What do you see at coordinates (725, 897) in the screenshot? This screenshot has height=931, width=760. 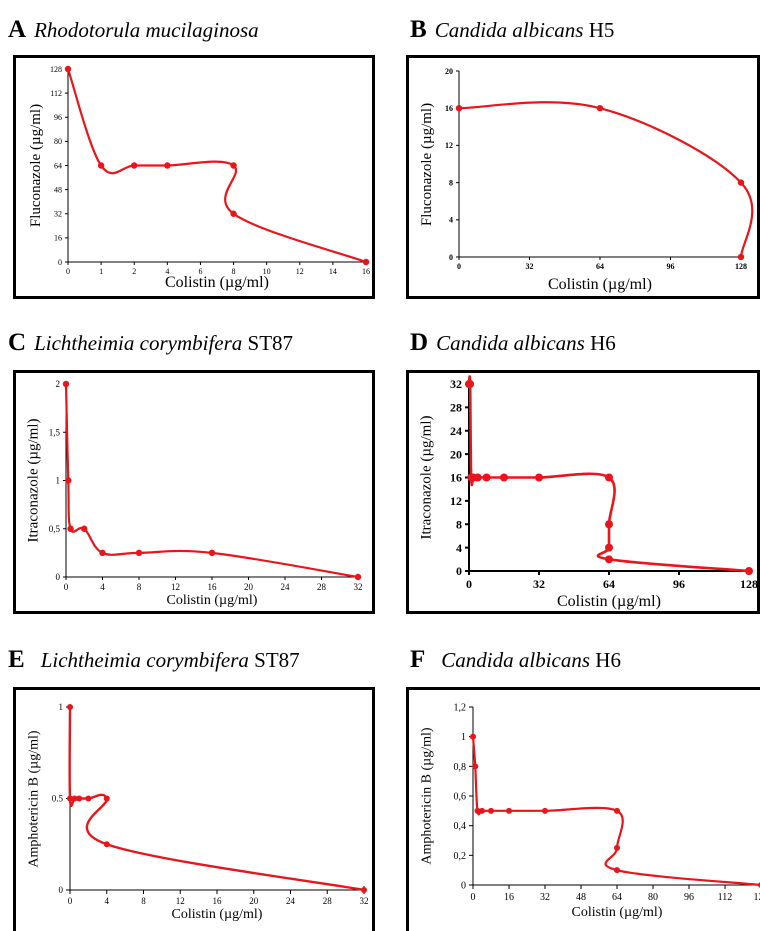 I see `x-tick-label: 112` at bounding box center [725, 897].